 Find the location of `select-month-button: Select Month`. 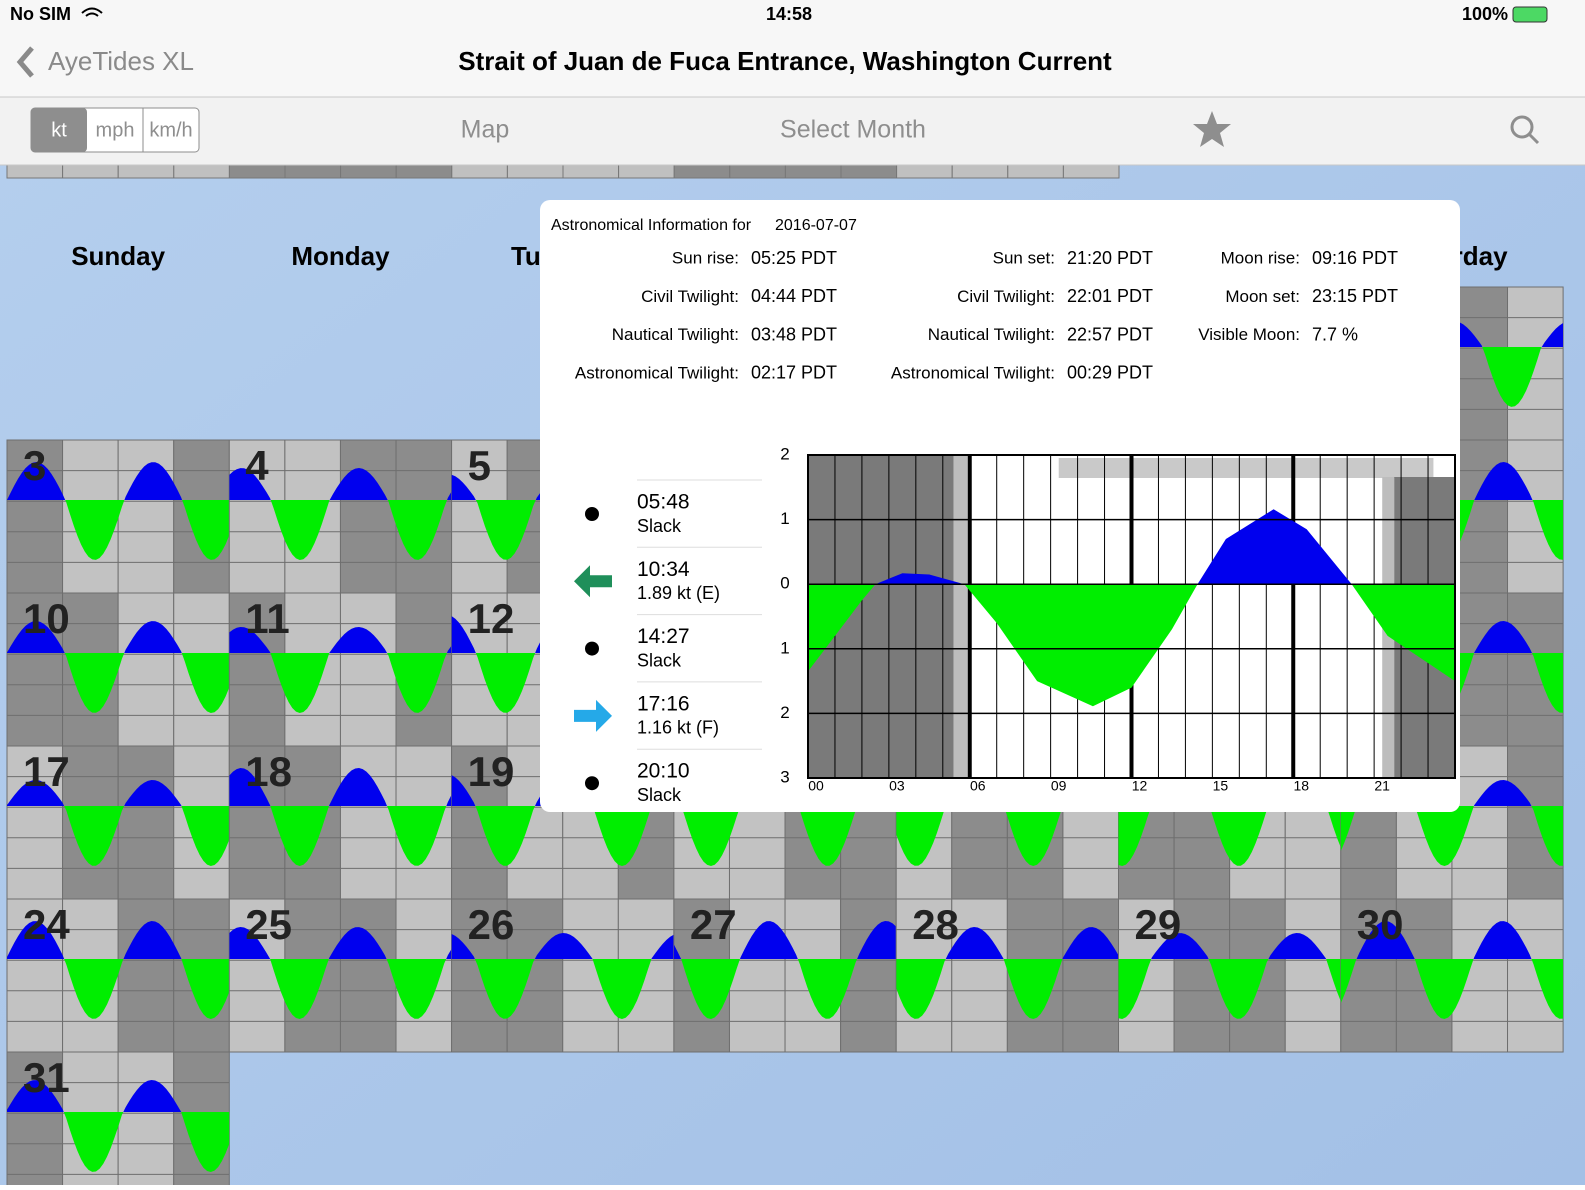

select-month-button: Select Month is located at coordinates (853, 130).